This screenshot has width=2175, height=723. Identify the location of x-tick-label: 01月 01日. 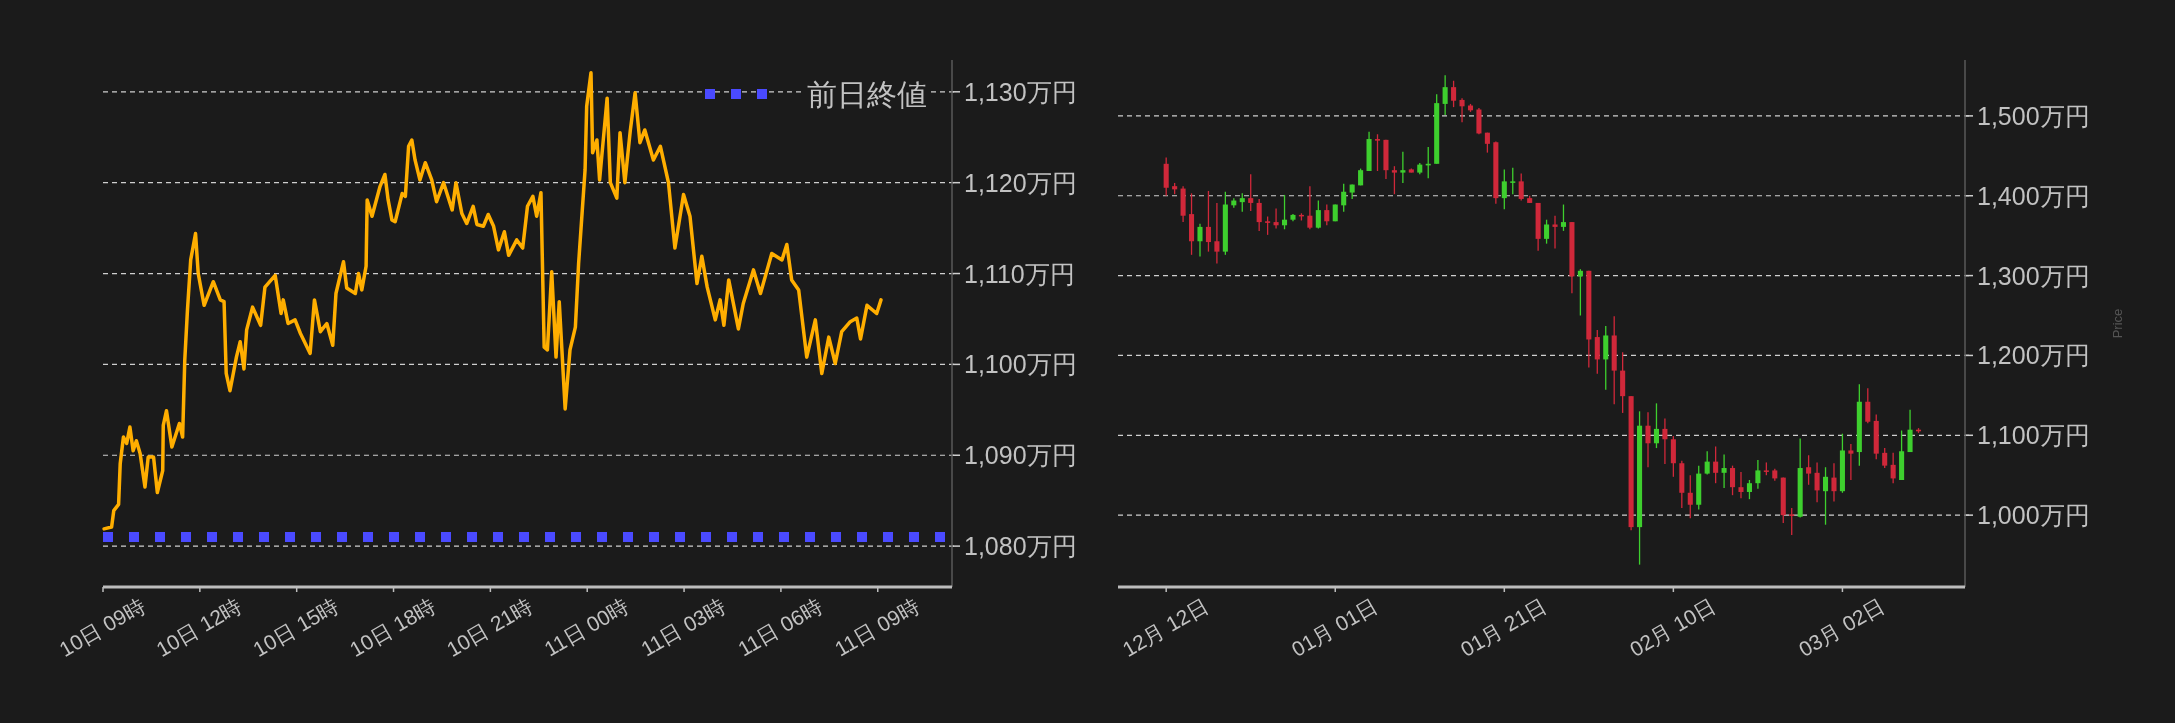
(1334, 627).